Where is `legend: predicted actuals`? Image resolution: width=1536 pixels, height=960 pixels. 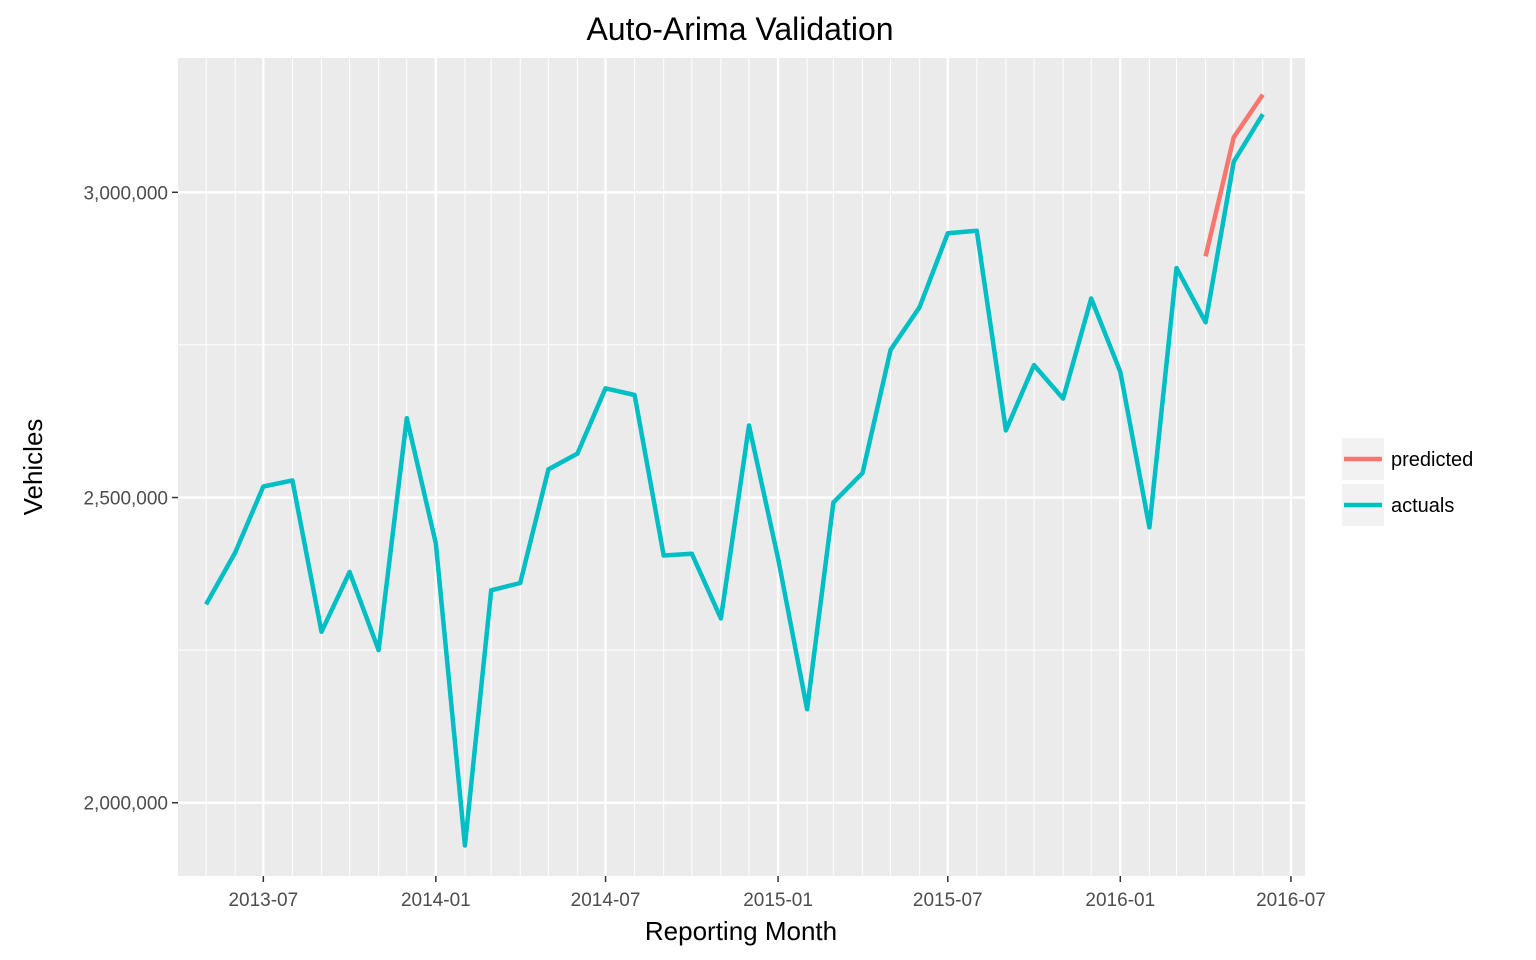
legend: predicted actuals is located at coordinates (1407, 482).